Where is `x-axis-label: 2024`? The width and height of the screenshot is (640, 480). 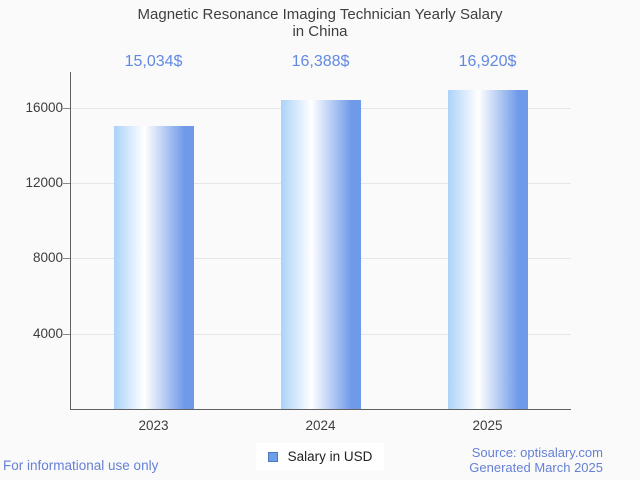
x-axis-label: 2024 is located at coordinates (320, 425).